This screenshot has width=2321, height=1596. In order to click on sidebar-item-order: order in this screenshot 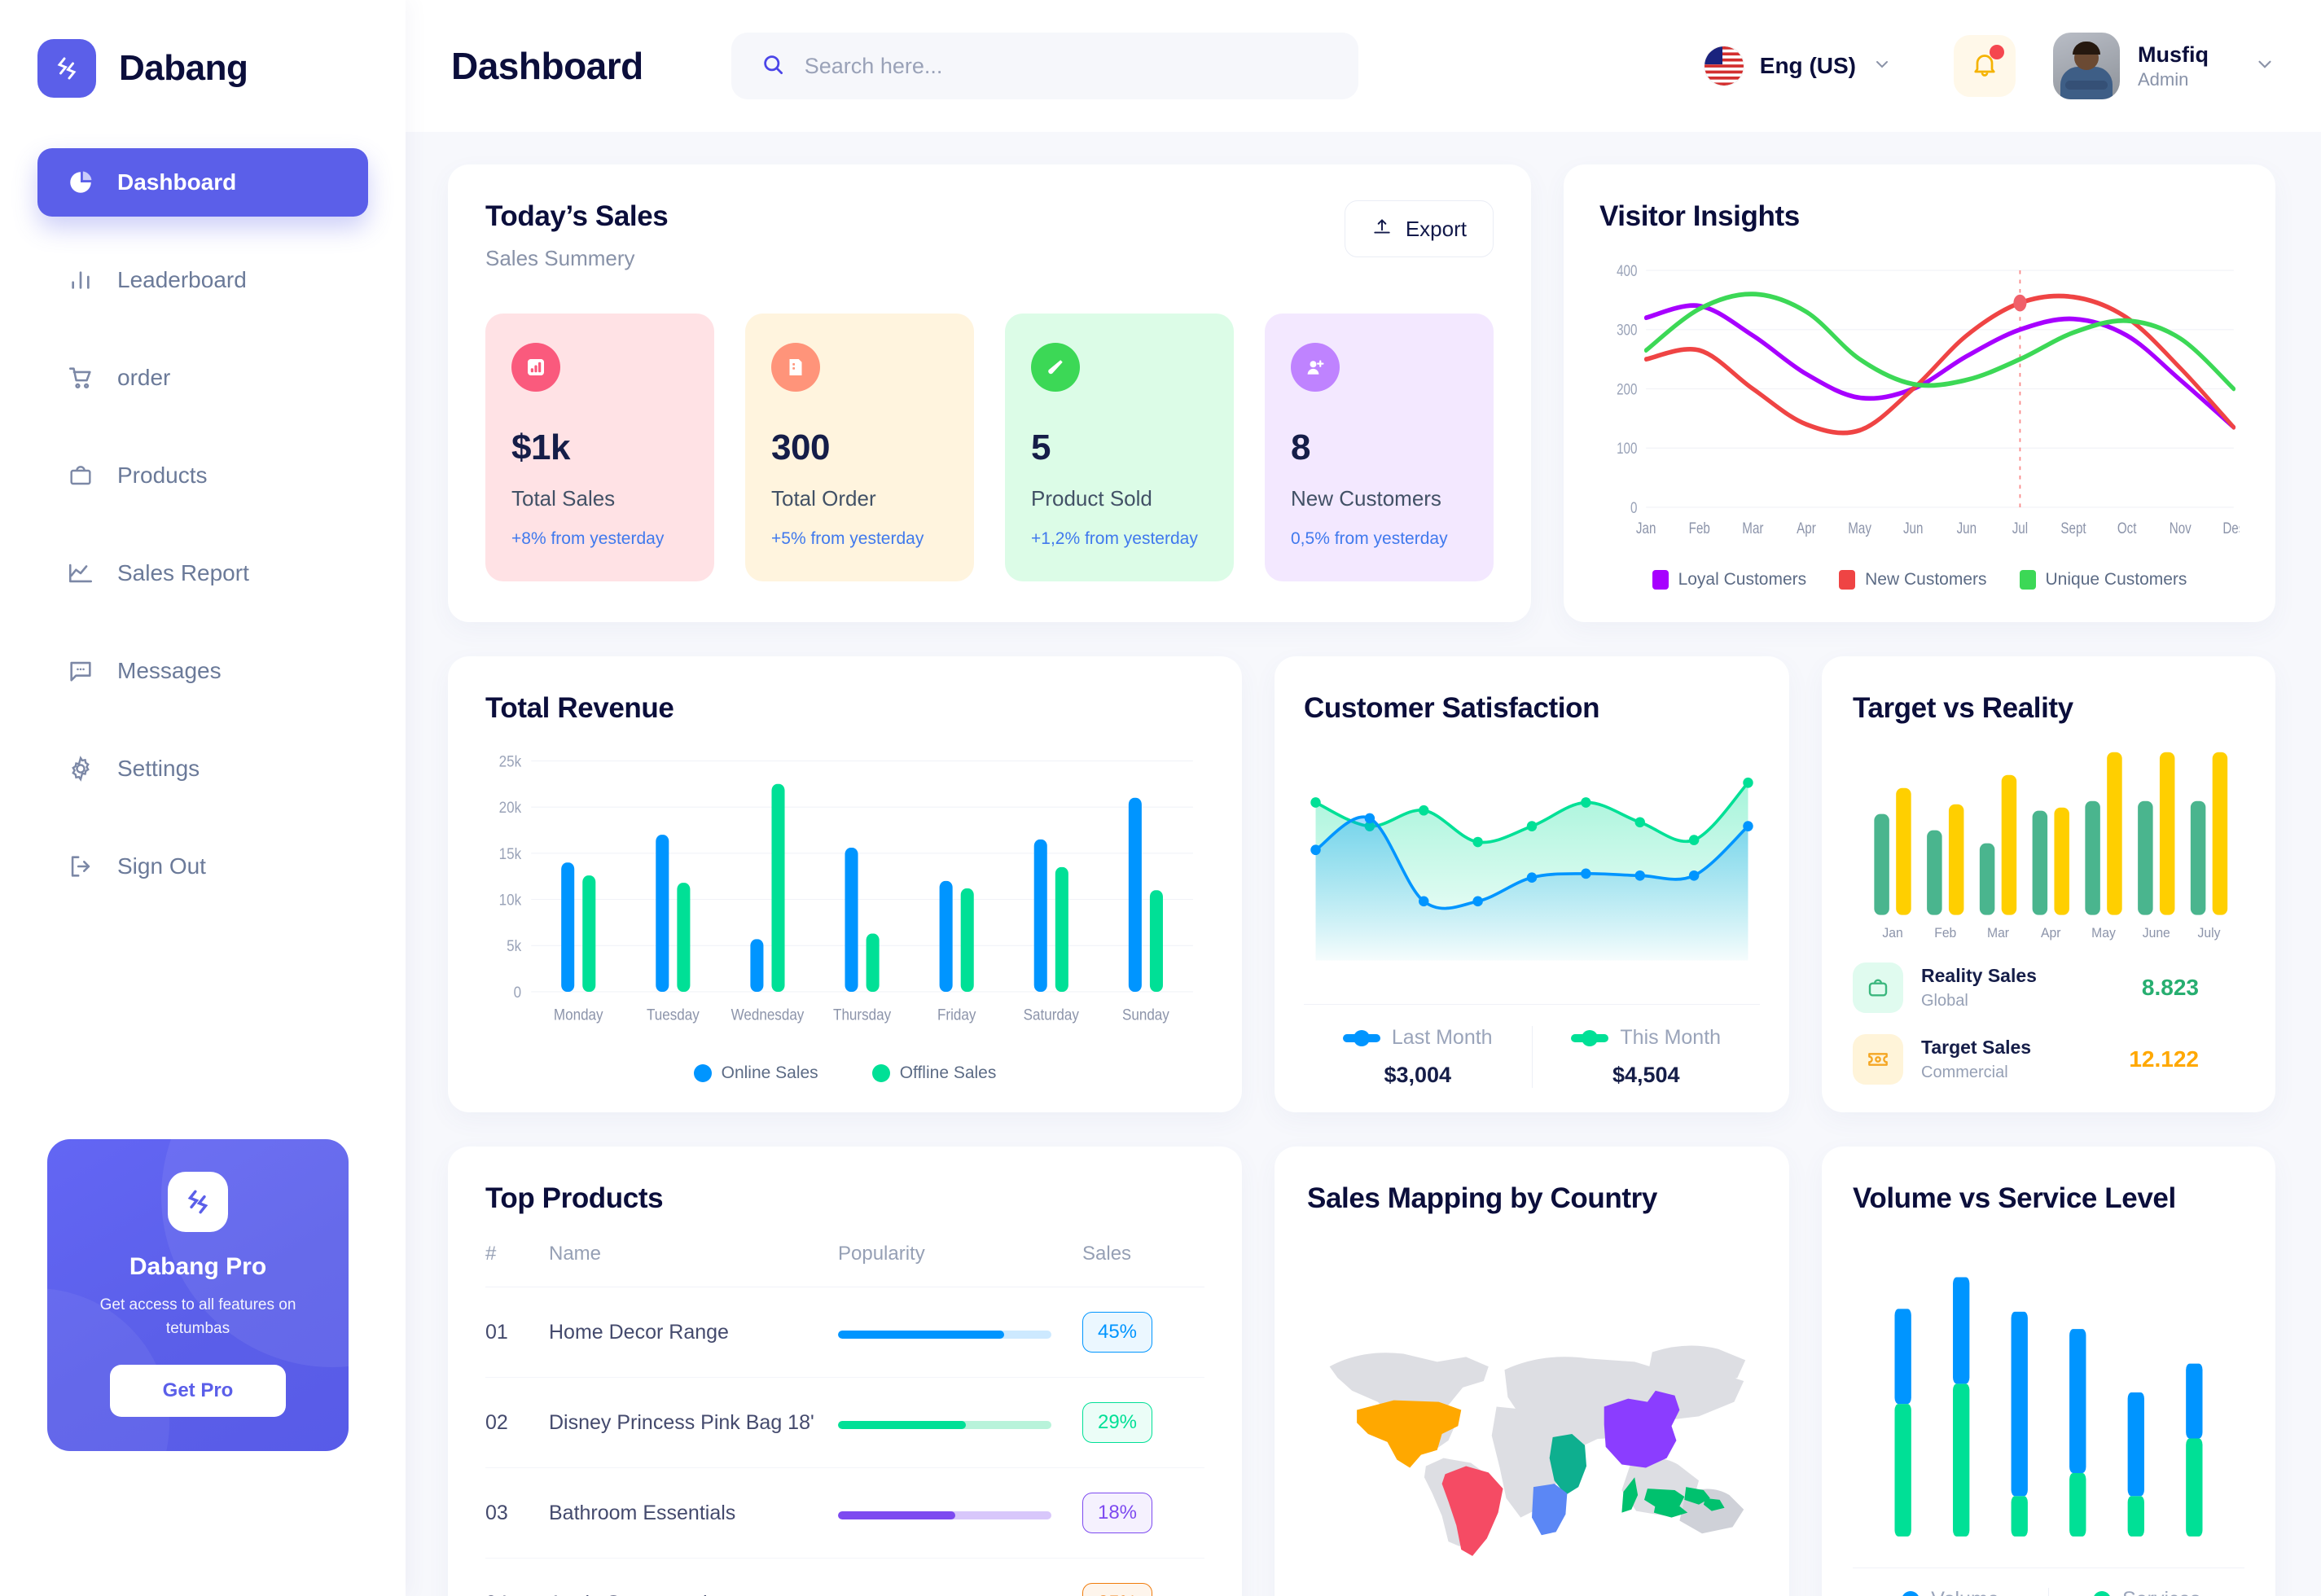, I will do `click(202, 378)`.